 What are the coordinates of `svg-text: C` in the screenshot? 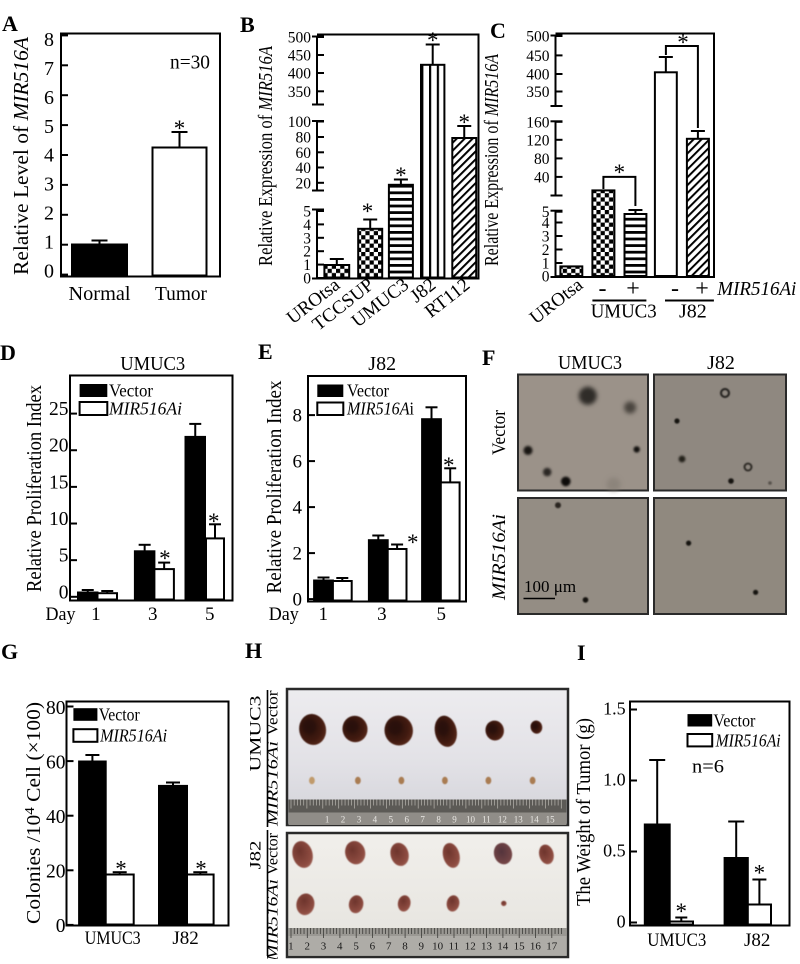 It's located at (498, 30).